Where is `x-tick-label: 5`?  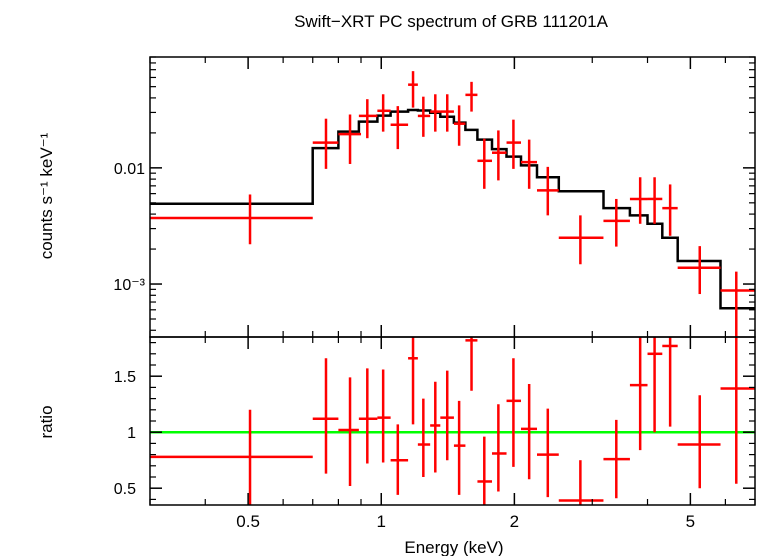
x-tick-label: 5 is located at coordinates (690, 521).